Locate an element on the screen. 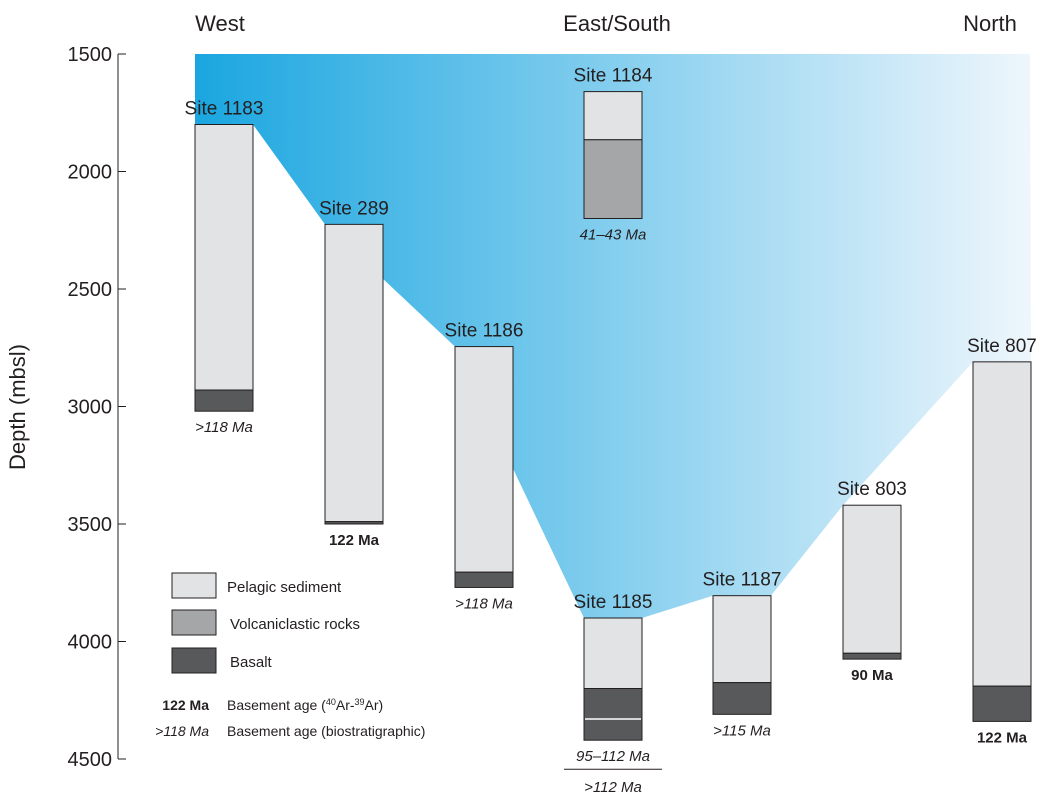  unit-volcaniclastic is located at coordinates (613, 179).